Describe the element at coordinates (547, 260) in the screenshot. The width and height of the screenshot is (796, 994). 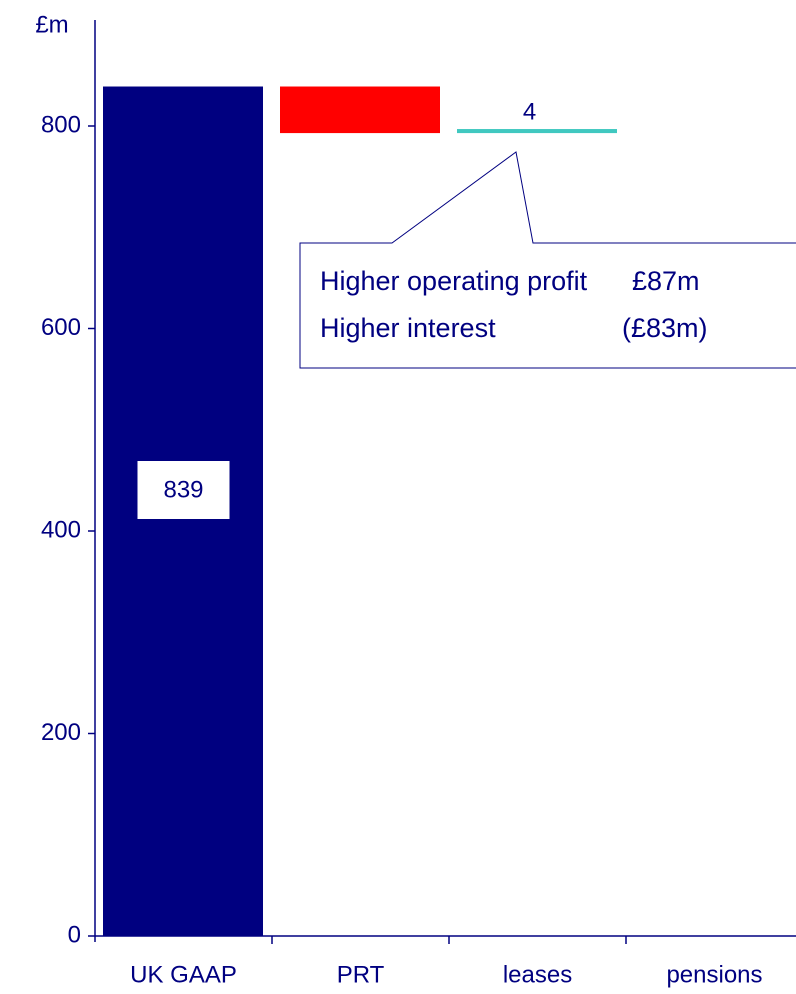
I see `callout-box` at that location.